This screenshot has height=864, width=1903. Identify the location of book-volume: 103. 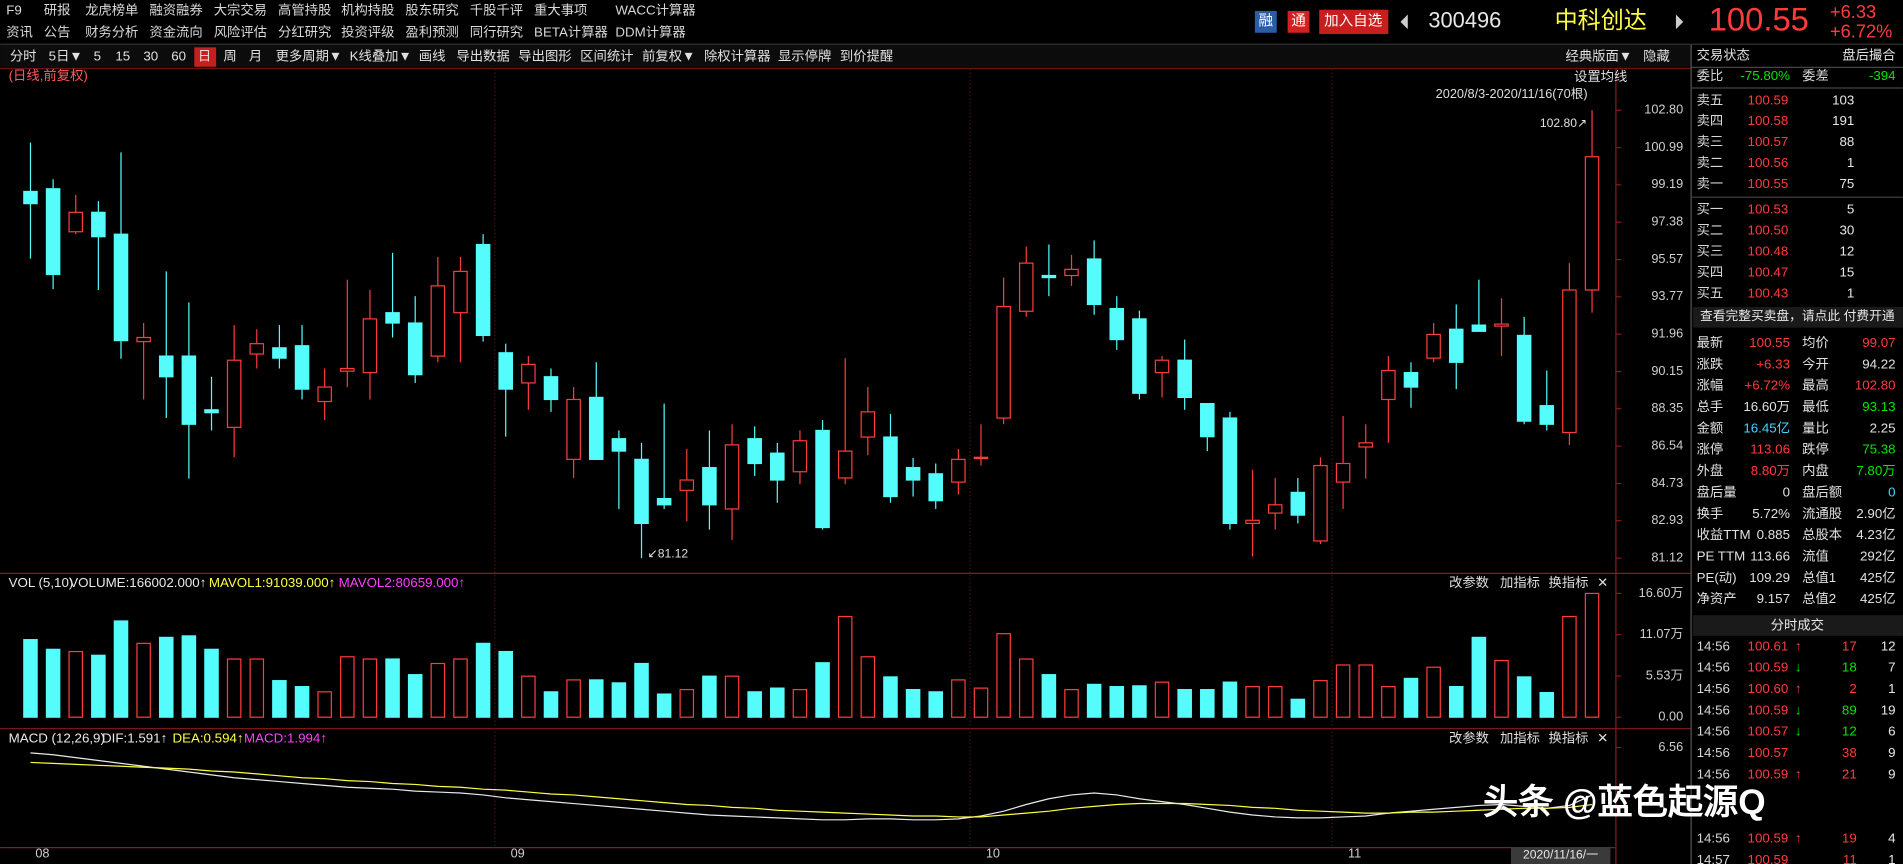
(1843, 99).